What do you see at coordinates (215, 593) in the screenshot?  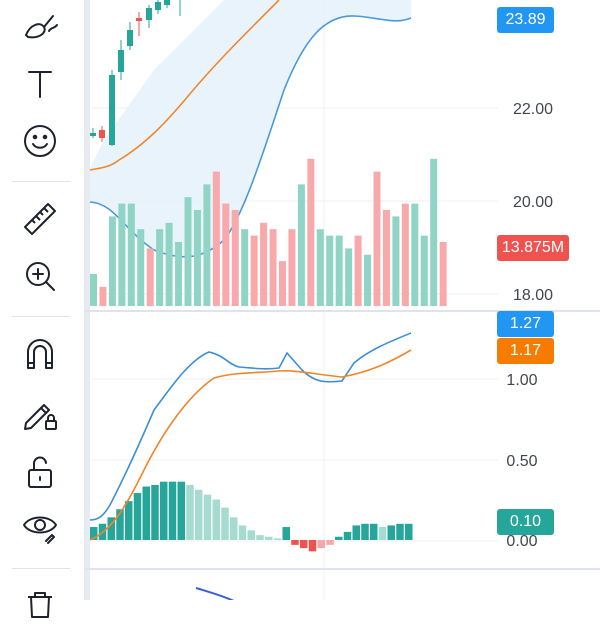 I see `third-pane-line` at bounding box center [215, 593].